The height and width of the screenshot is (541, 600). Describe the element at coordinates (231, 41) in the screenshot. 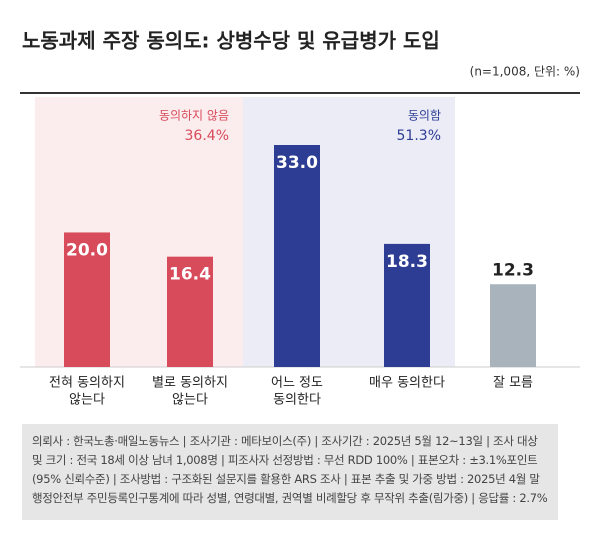

I see `chart-title: 노동과제 주장 동의도: 상병수당 및 유급병가 도입` at that location.